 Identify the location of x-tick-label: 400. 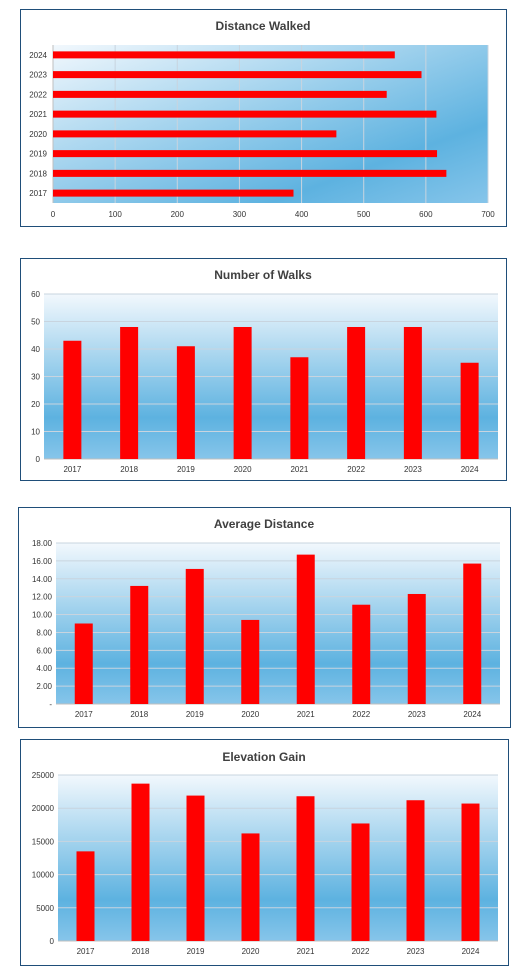
(302, 214).